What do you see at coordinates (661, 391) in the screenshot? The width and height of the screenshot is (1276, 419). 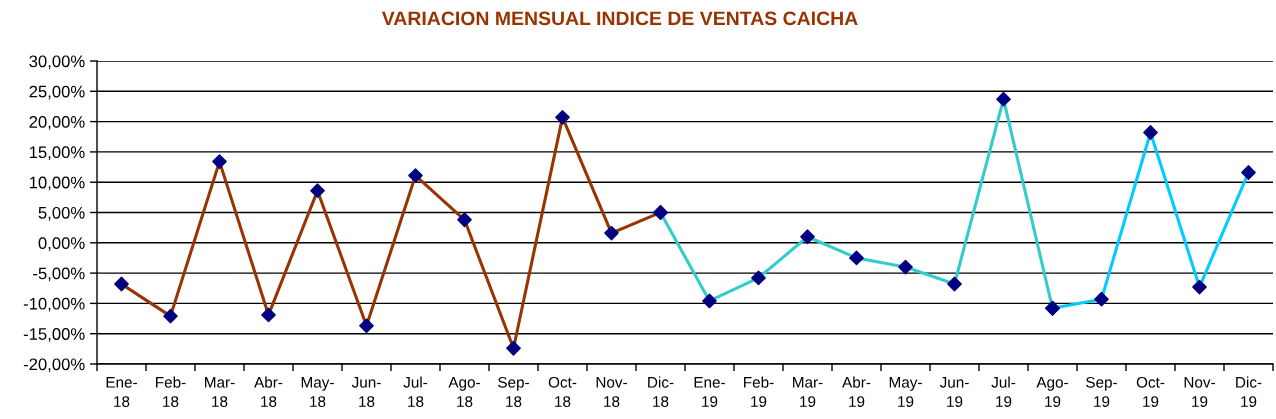 I see `x-tick-label: Dic- 18` at bounding box center [661, 391].